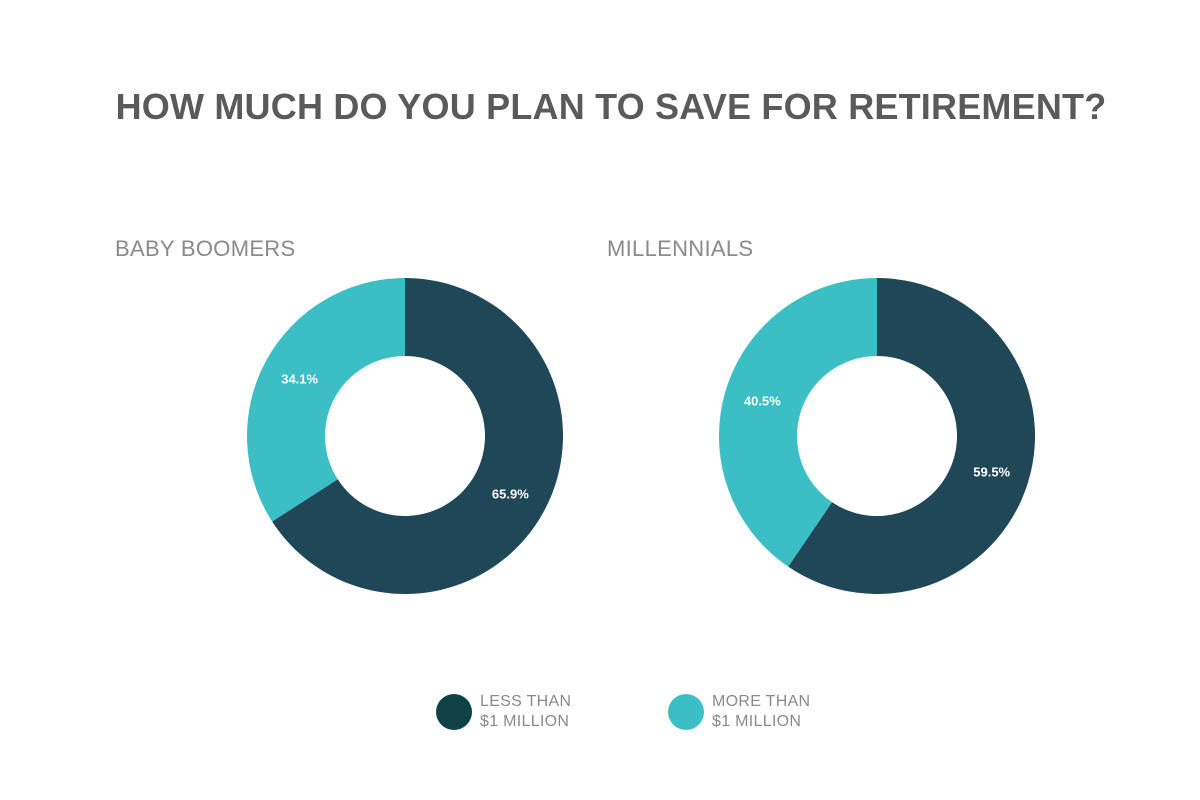  Describe the element at coordinates (911, 436) in the screenshot. I see `slice-millennials-less-than-1-million` at that location.